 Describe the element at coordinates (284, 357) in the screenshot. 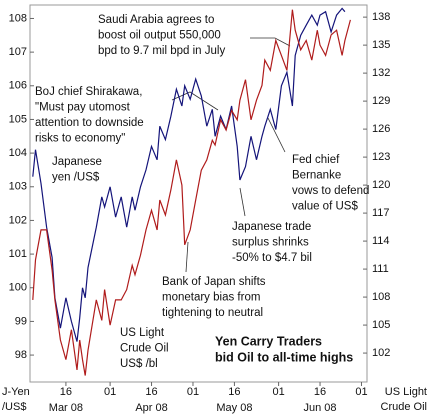

I see `annotation: bid Oil to all-time highs` at that location.